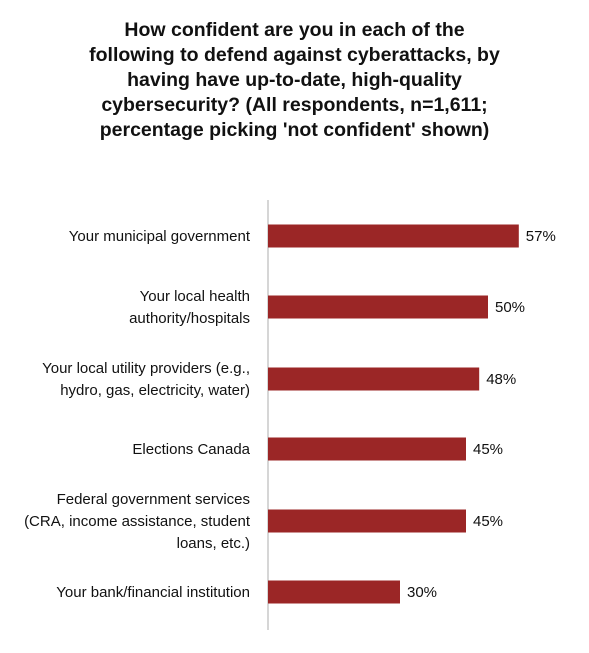 The height and width of the screenshot is (653, 589). I want to click on category-label-2: Your local health authority/hospitals, so click(189, 307).